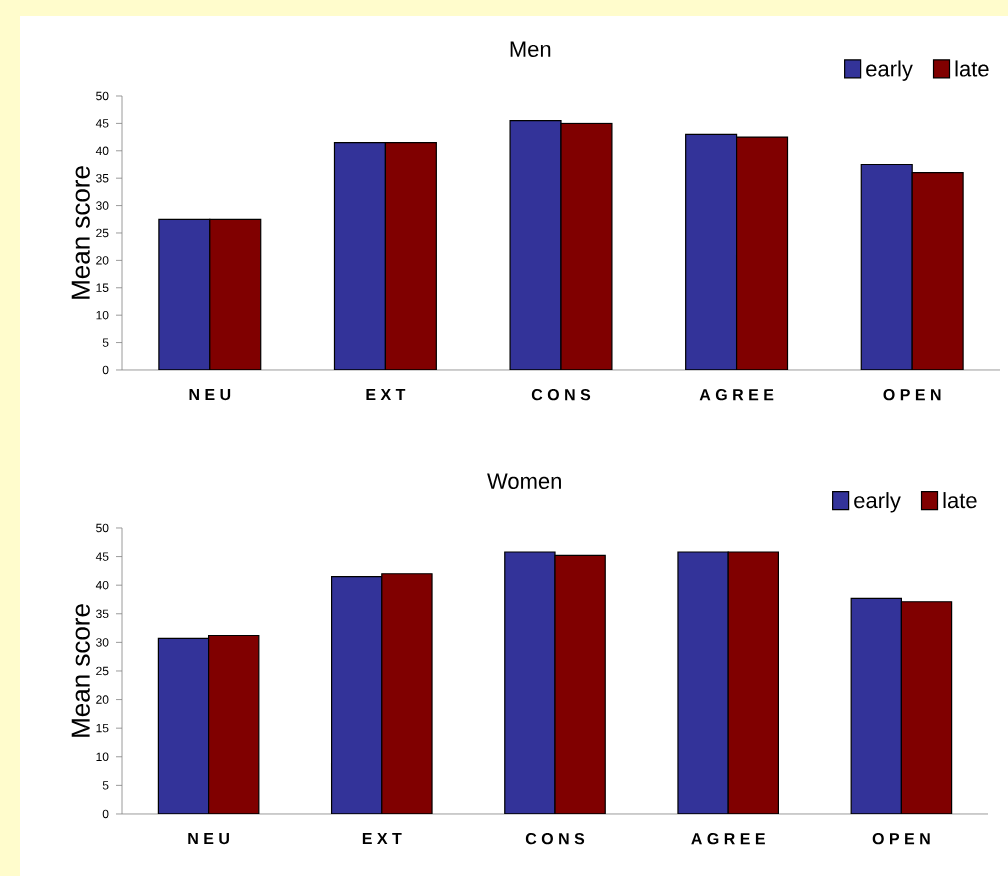  What do you see at coordinates (530, 49) in the screenshot?
I see `chart-title: Men` at bounding box center [530, 49].